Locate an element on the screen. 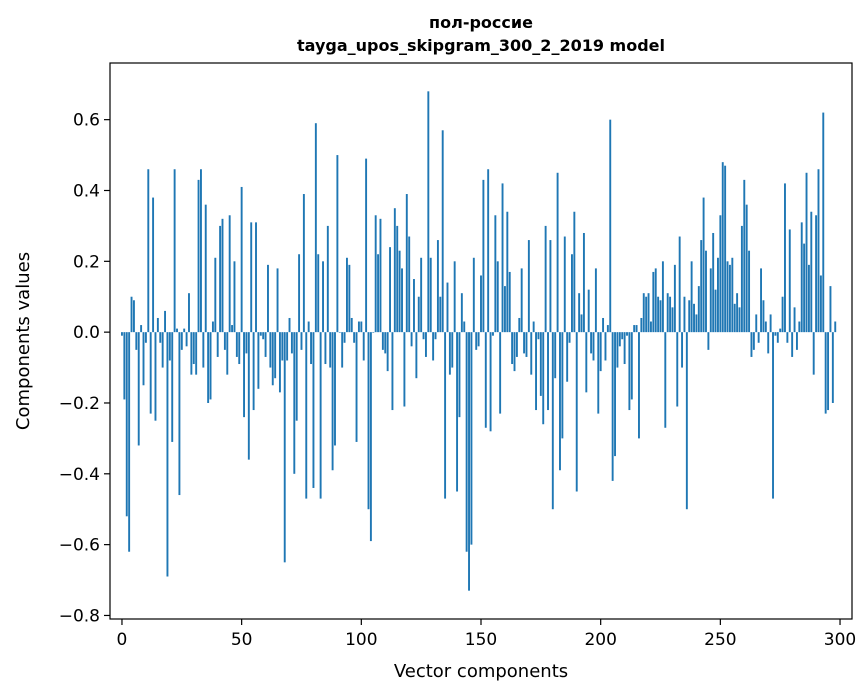 The height and width of the screenshot is (696, 867). y-axis-label: Components values is located at coordinates (23, 341).